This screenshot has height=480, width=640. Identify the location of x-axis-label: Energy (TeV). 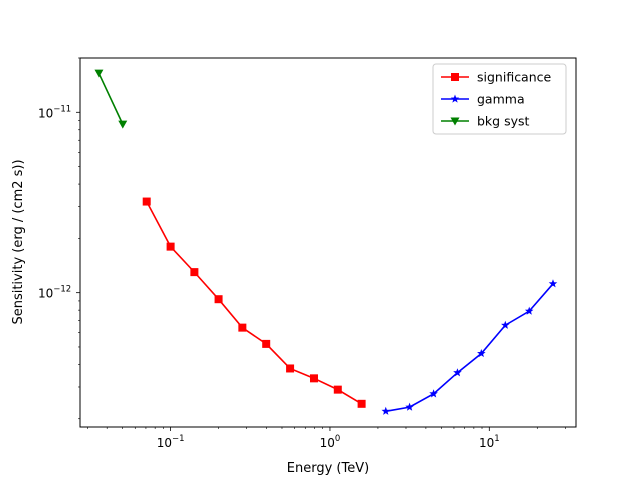
(328, 468).